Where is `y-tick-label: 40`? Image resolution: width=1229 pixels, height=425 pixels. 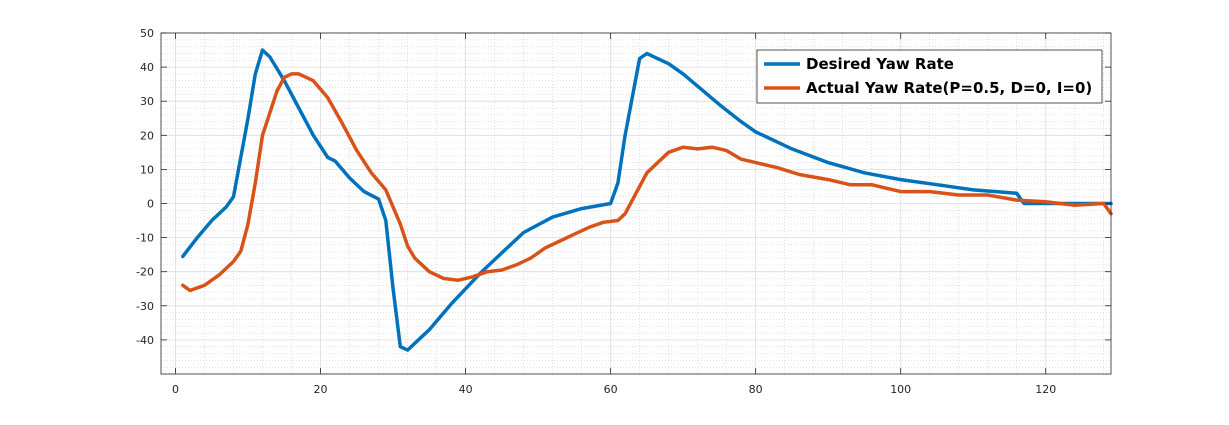 y-tick-label: 40 is located at coordinates (147, 67).